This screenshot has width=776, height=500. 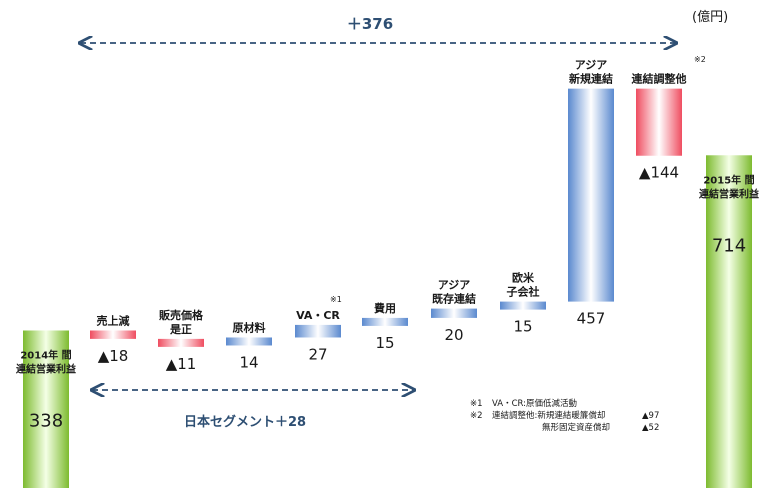 I want to click on category-label: 費用, so click(x=384, y=308).